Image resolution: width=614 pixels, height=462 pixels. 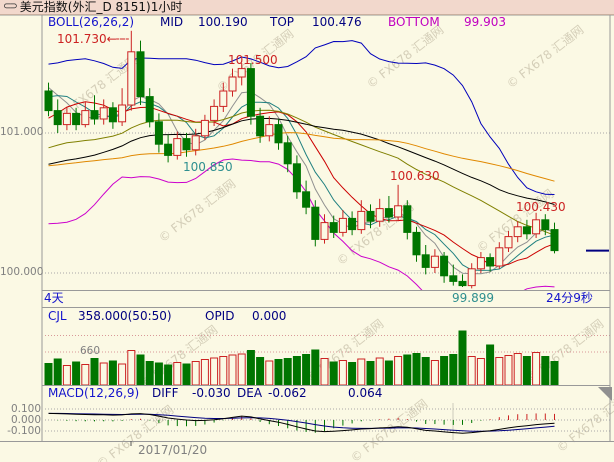 What do you see at coordinates (172, 22) in the screenshot?
I see `boll-mid-label: MID` at bounding box center [172, 22].